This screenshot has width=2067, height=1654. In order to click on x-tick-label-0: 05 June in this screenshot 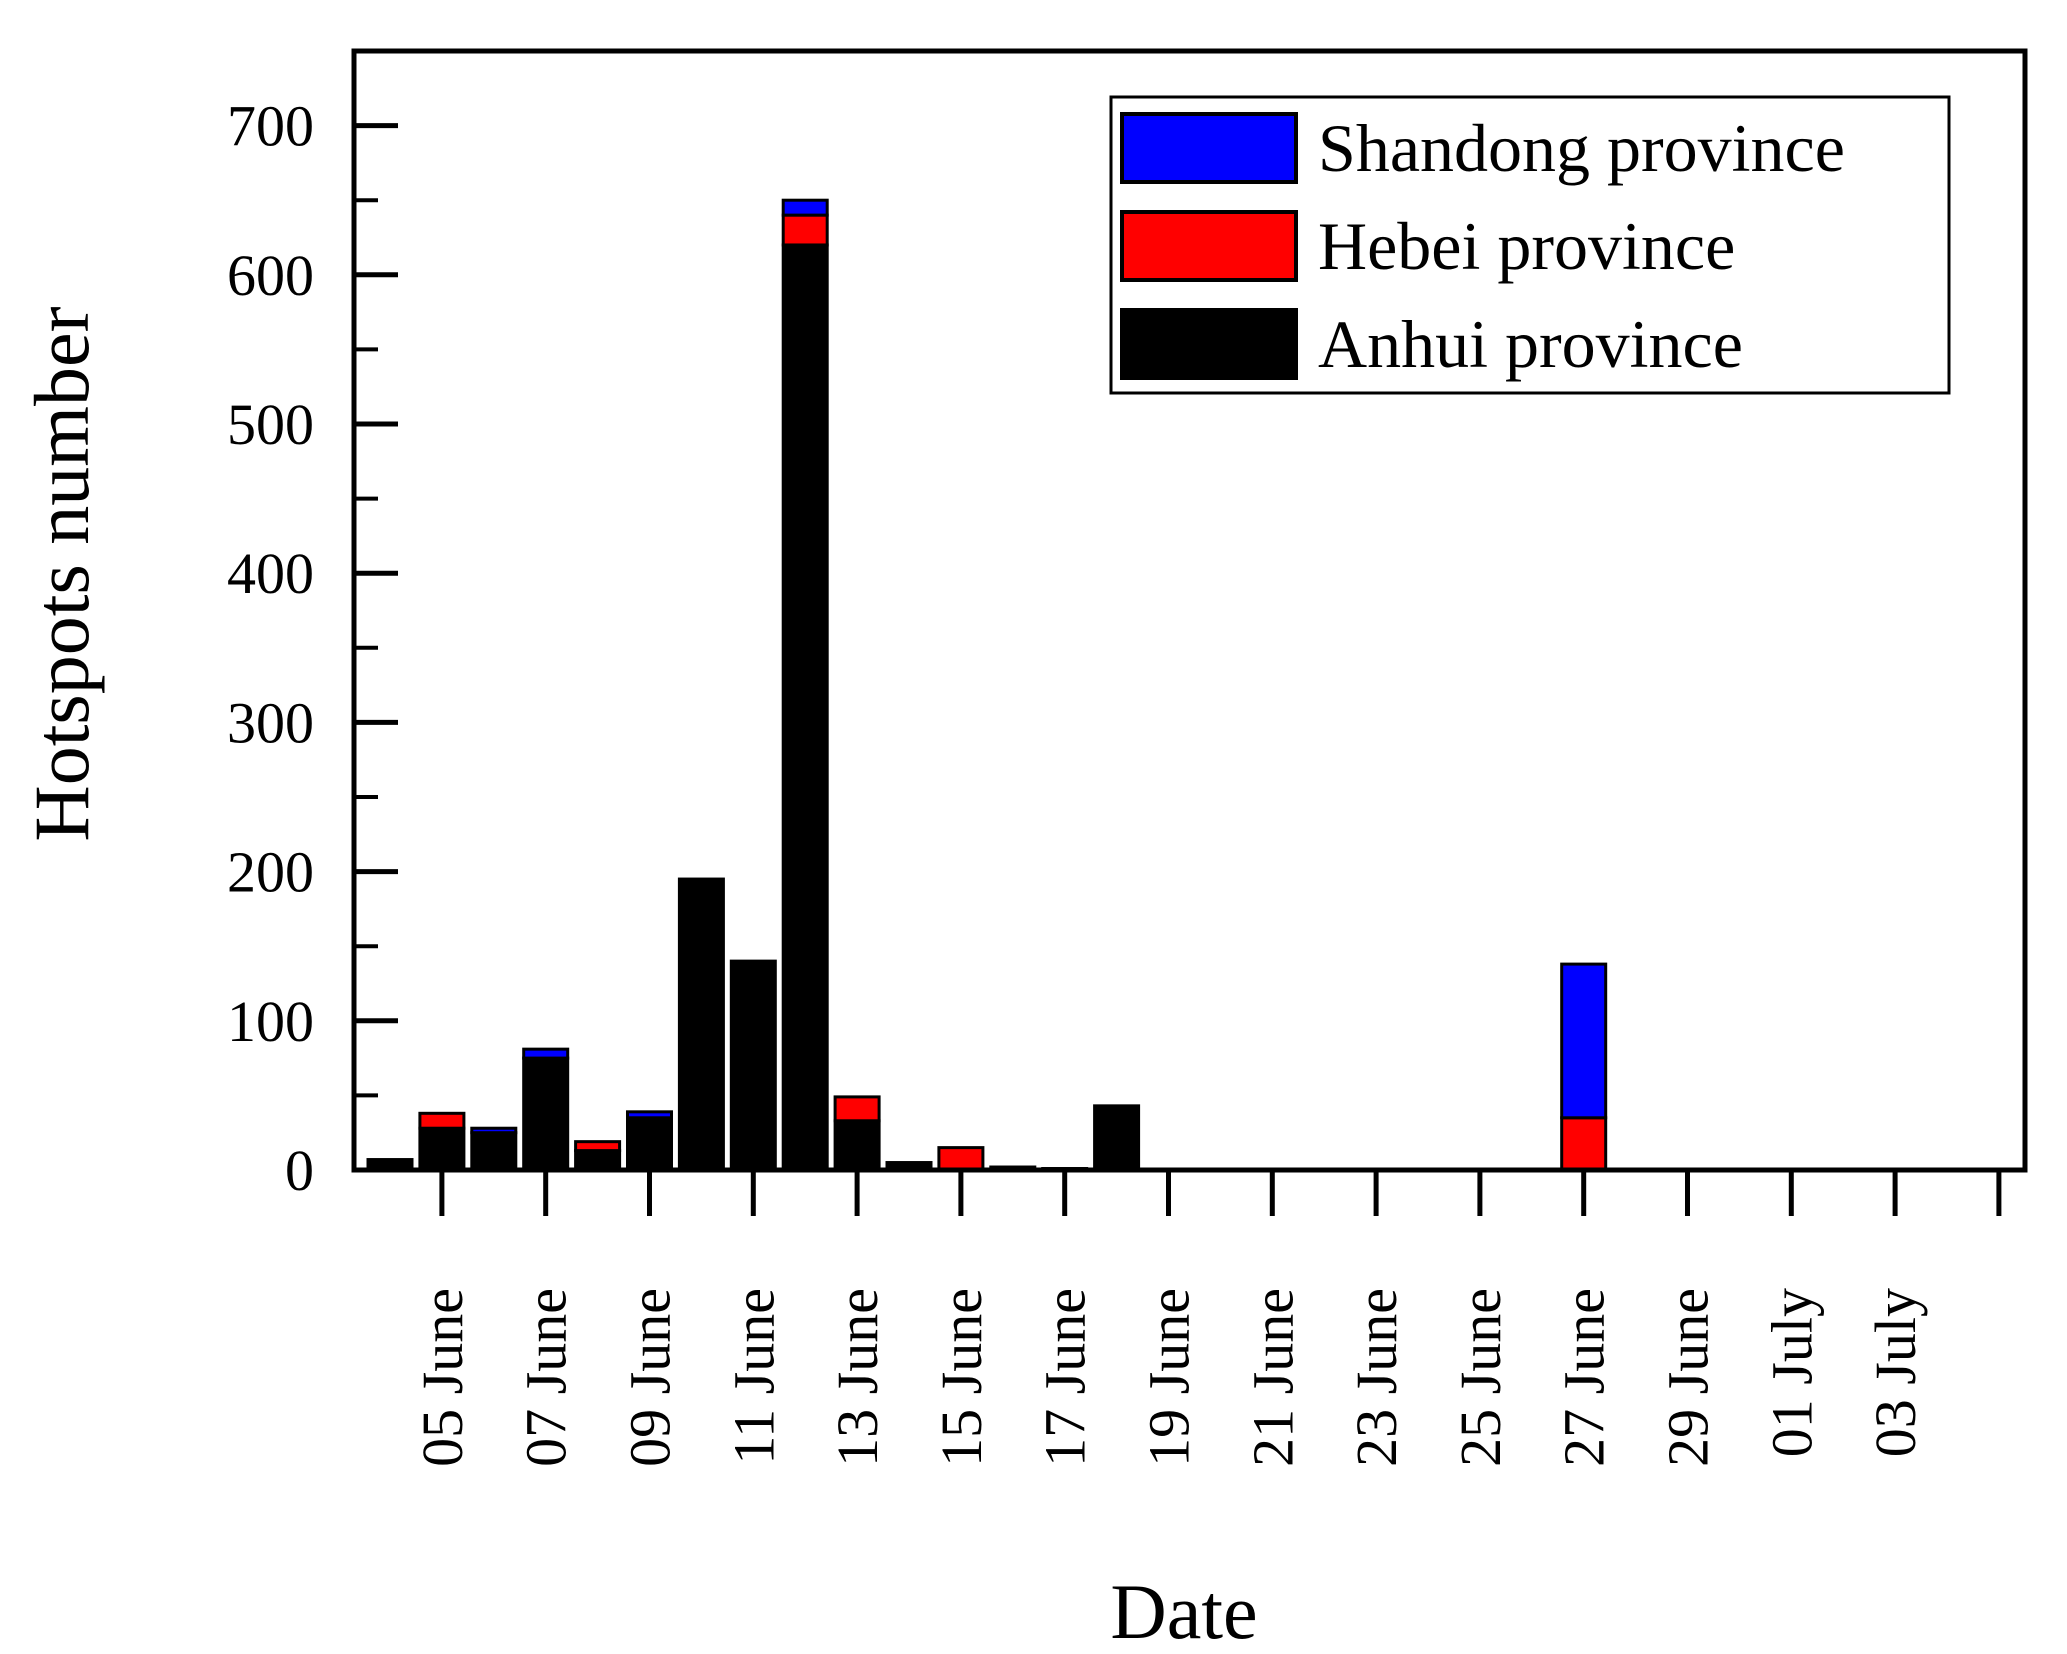, I will do `click(442, 1377)`.